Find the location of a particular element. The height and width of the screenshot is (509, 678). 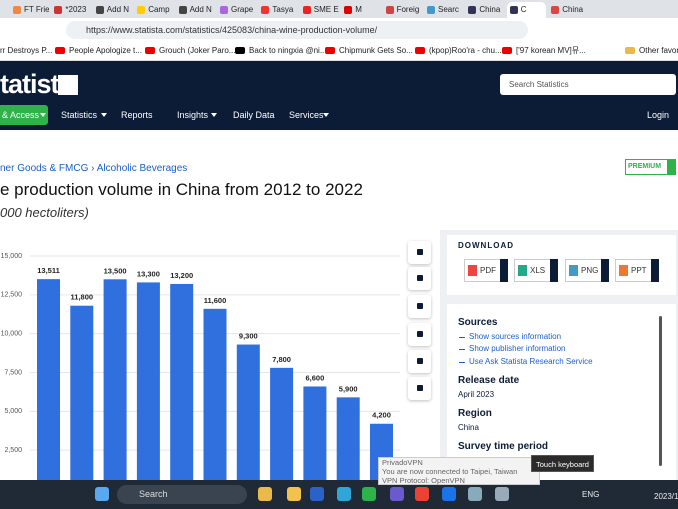

access-button is located at coordinates (24, 115).